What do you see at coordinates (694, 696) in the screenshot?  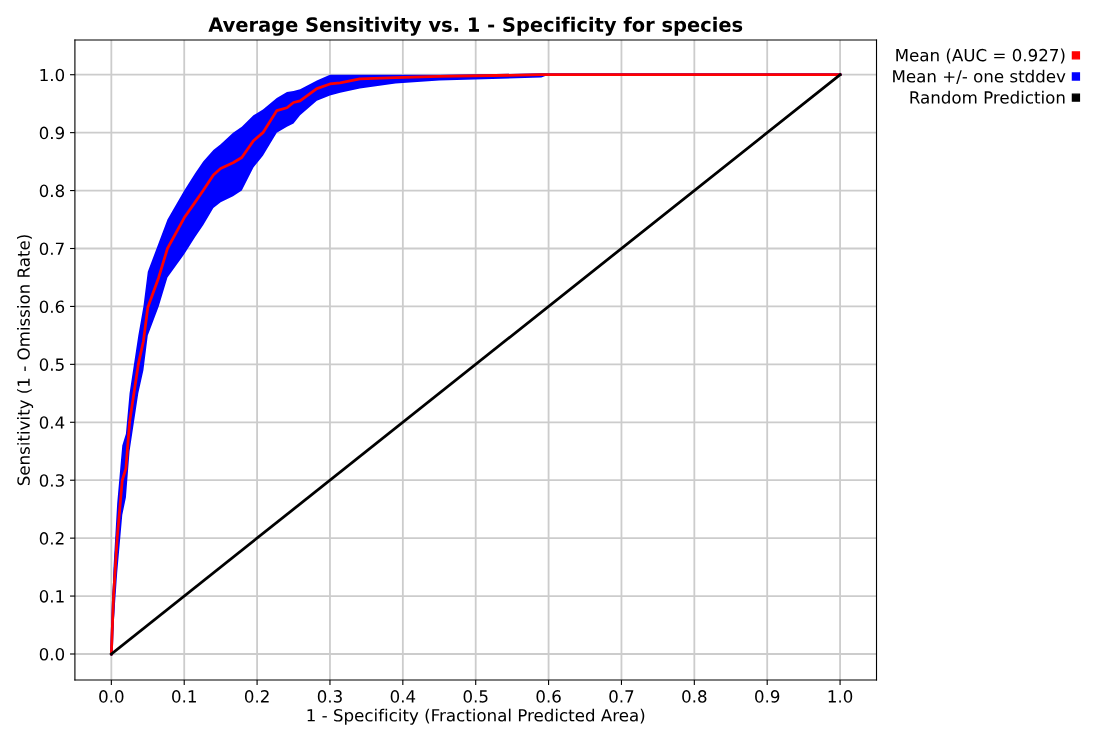 I see `x-tick-label: 0.8` at bounding box center [694, 696].